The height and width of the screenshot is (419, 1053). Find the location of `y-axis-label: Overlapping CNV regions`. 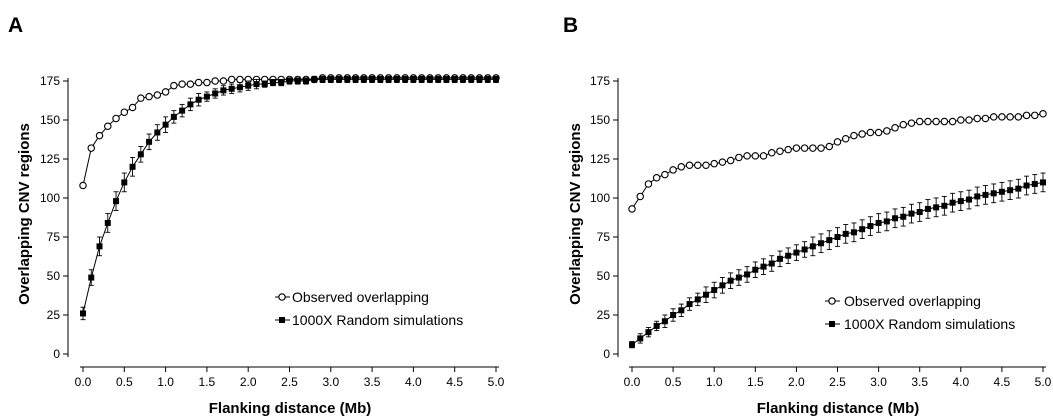

y-axis-label: Overlapping CNV regions is located at coordinates (575, 214).